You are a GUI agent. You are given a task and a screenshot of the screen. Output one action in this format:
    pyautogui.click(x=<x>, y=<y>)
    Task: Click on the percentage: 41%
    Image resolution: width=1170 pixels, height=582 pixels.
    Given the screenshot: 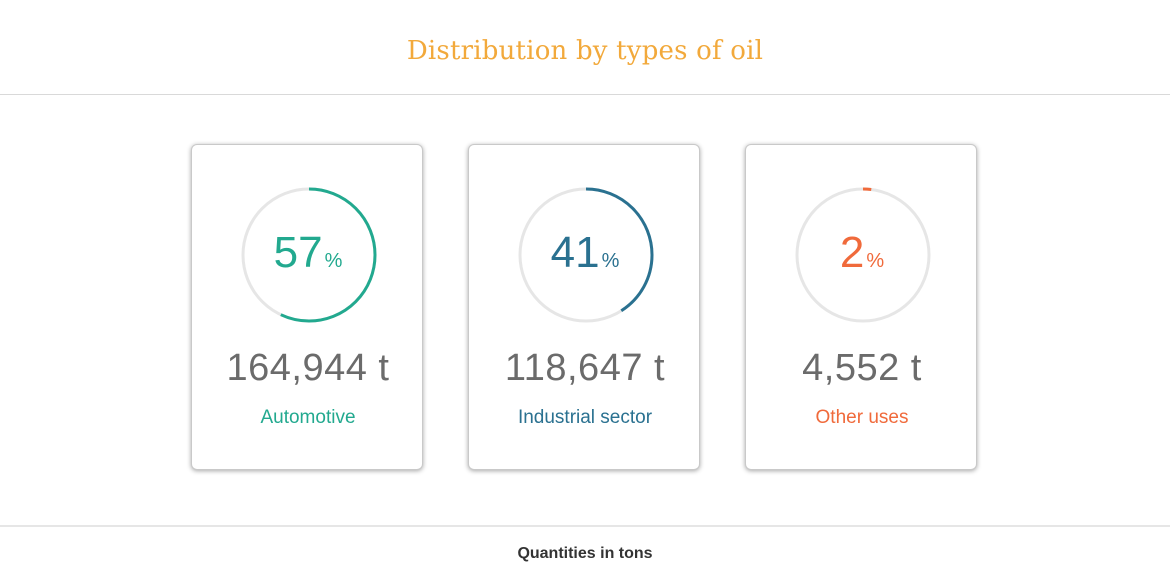 What is the action you would take?
    pyautogui.click(x=585, y=257)
    